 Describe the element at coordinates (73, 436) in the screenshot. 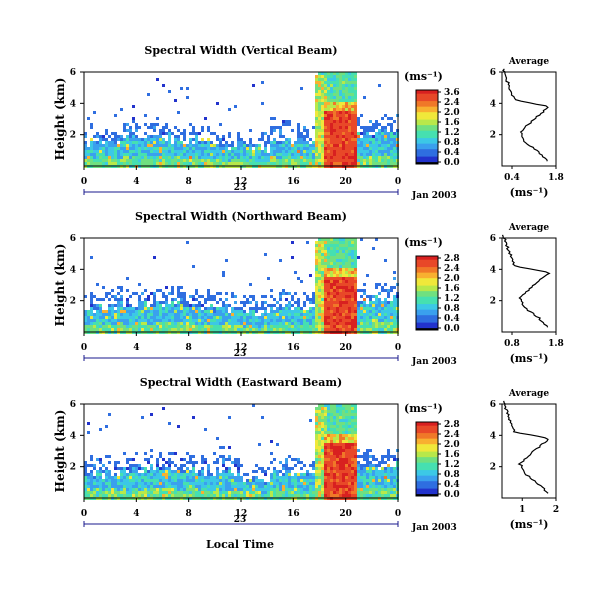

I see `y-tick-label: 4` at that location.